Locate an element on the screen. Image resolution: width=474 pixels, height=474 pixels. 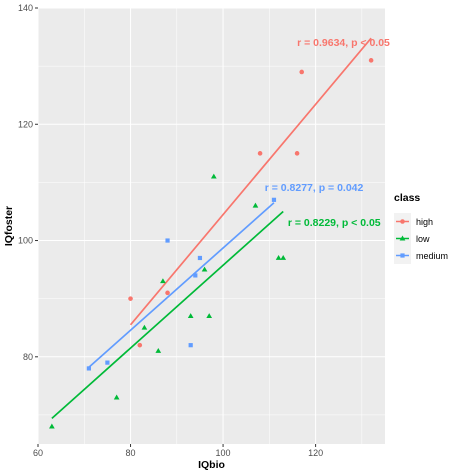
x-axis-title: IQbio is located at coordinates (211, 465).